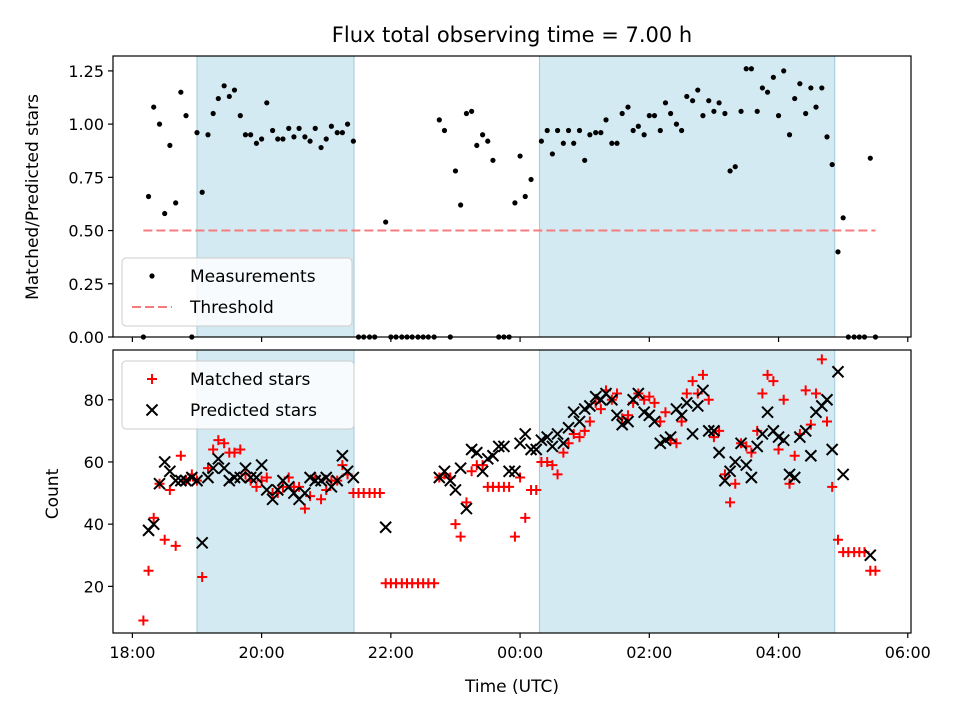 This screenshot has height=720, width=960. What do you see at coordinates (94, 524) in the screenshot?
I see `bottom-y-tick-label: 40` at bounding box center [94, 524].